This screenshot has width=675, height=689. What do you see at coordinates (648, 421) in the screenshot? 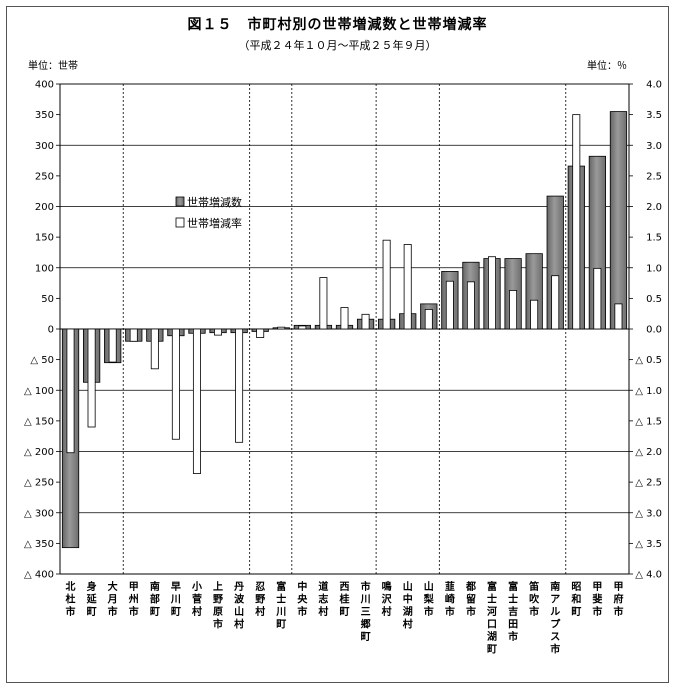
I see `right-tick-label: △ 1.5` at bounding box center [648, 421].